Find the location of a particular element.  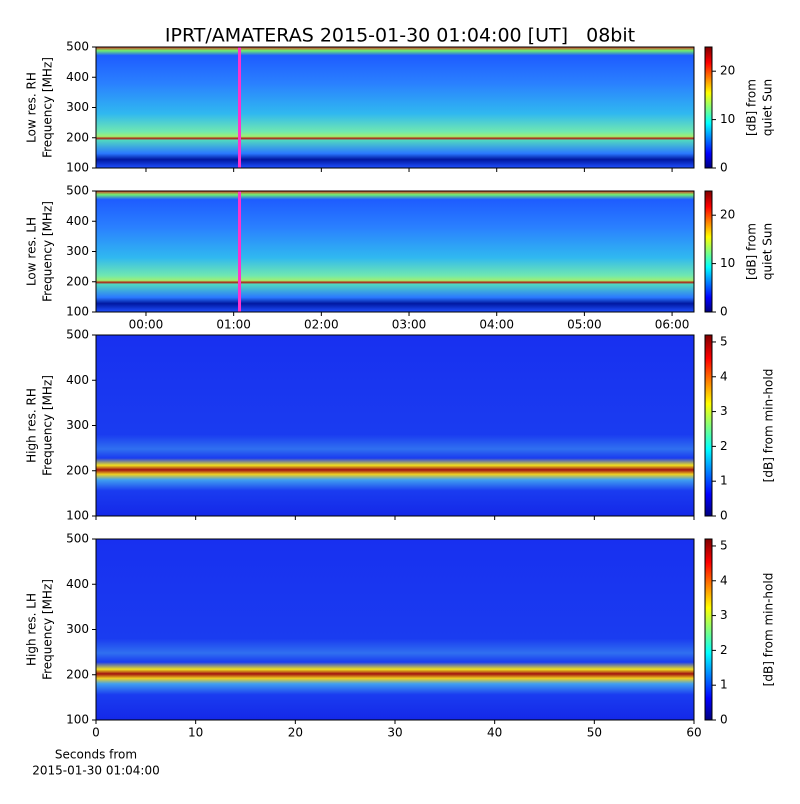

x-tick-label: 00:00 is located at coordinates (146, 325).